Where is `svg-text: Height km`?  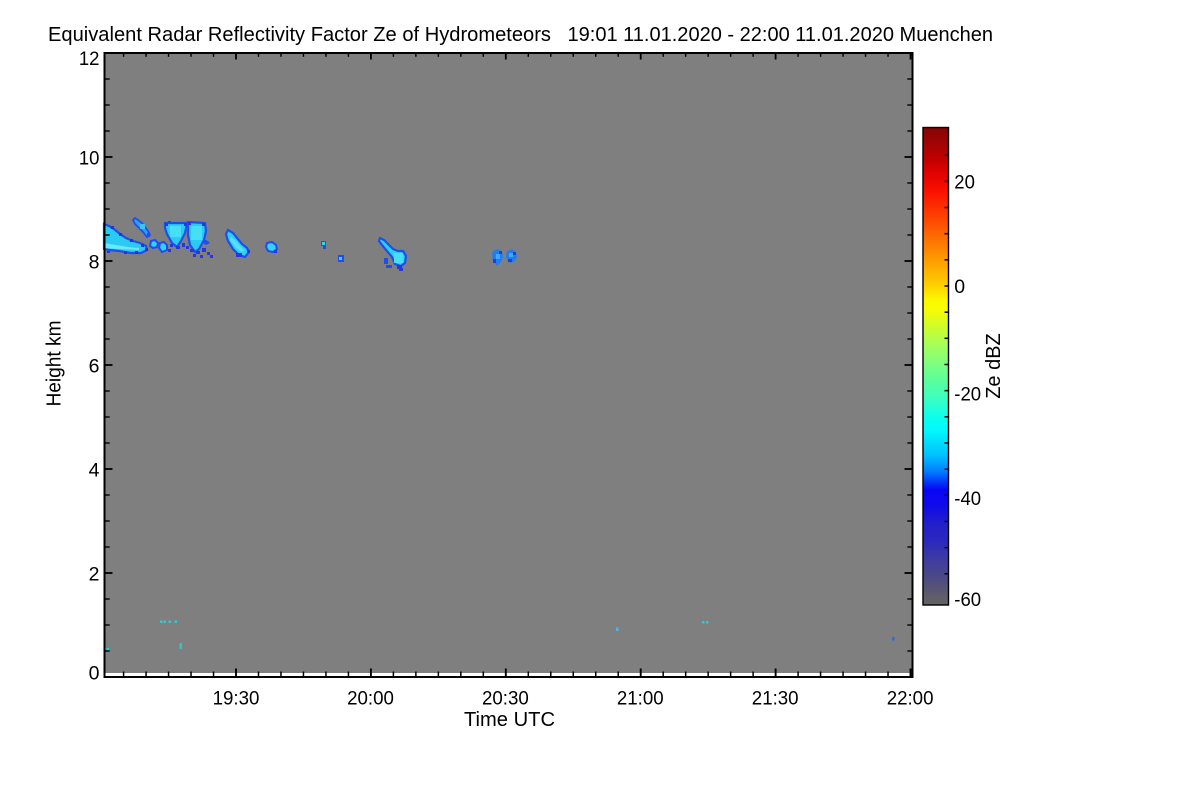
svg-text: Height km is located at coordinates (55, 364).